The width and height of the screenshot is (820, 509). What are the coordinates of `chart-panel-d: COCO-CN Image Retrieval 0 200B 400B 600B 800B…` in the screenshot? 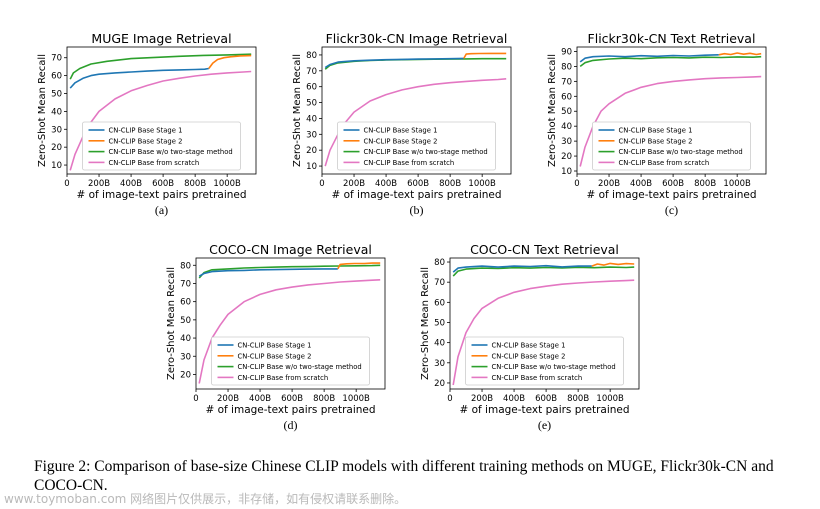 It's located at (276, 337).